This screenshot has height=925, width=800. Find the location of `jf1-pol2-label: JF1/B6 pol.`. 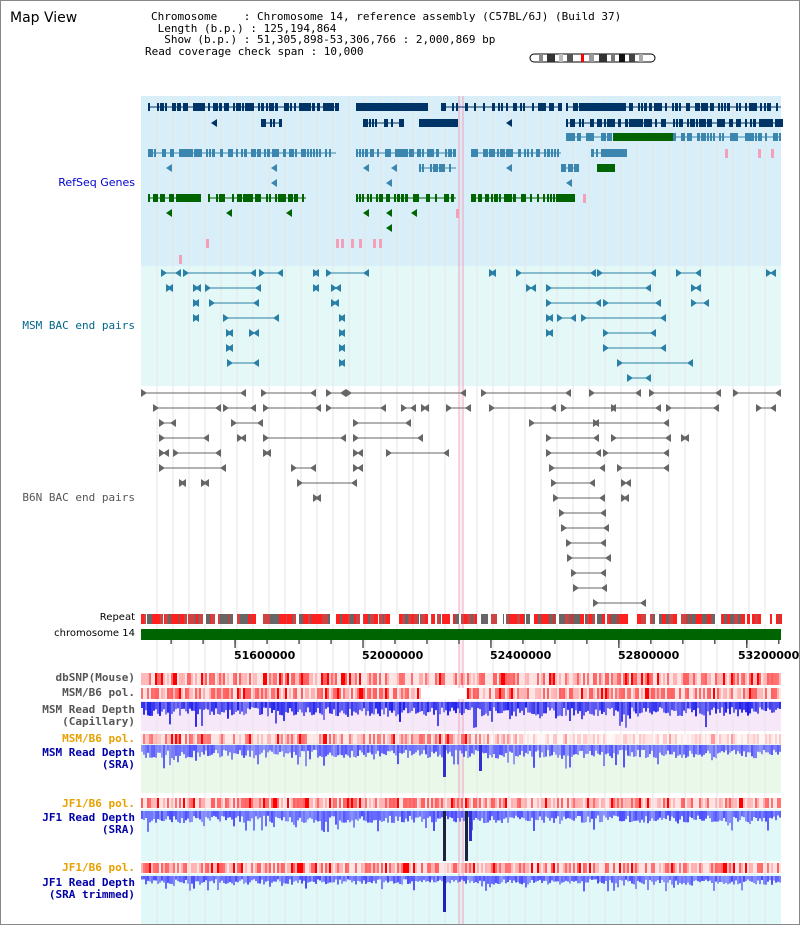

jf1-pol2-label: JF1/B6 pol. is located at coordinates (98, 867).